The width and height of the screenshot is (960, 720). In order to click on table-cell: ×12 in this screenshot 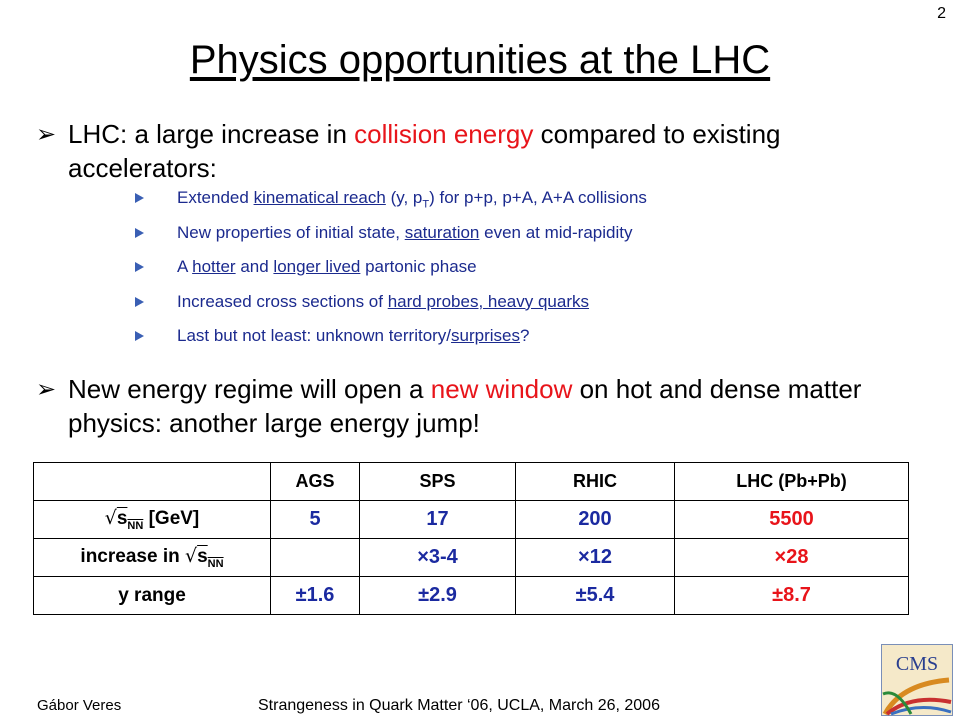, I will do `click(595, 557)`.